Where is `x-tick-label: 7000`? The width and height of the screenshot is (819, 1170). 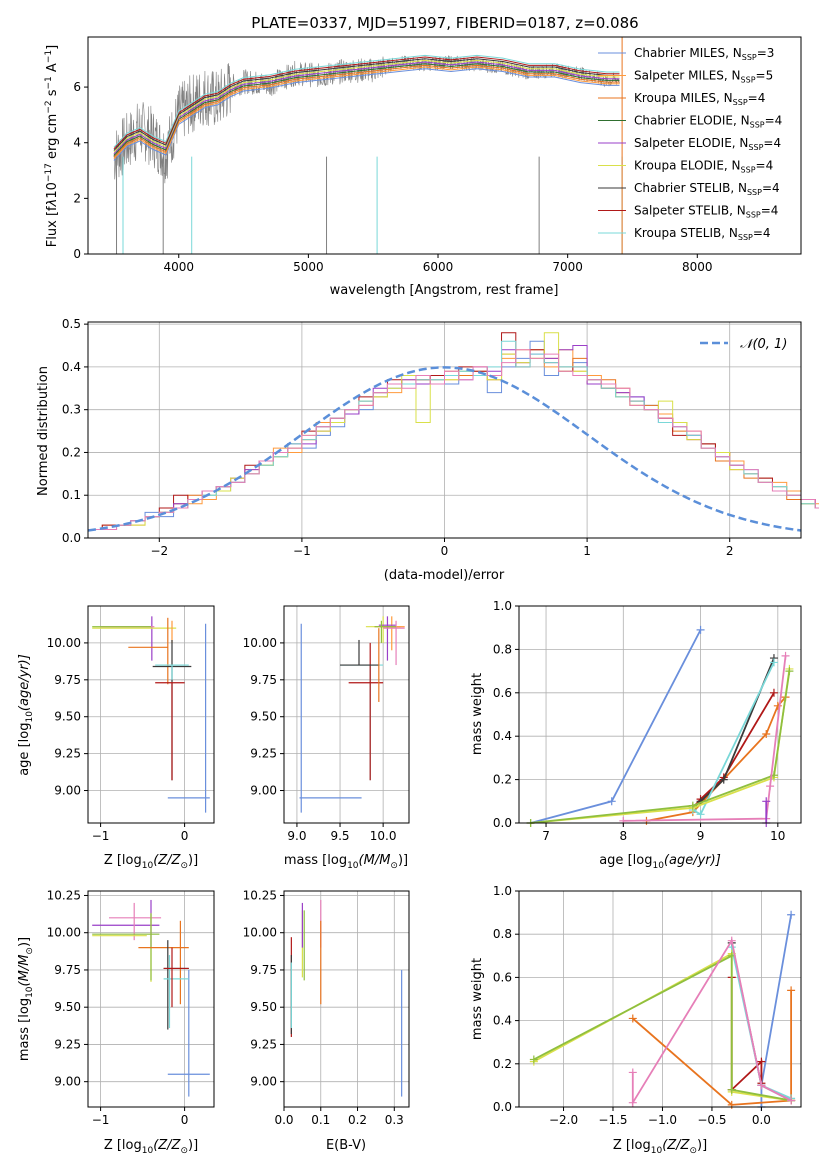
x-tick-label: 7000 is located at coordinates (567, 267).